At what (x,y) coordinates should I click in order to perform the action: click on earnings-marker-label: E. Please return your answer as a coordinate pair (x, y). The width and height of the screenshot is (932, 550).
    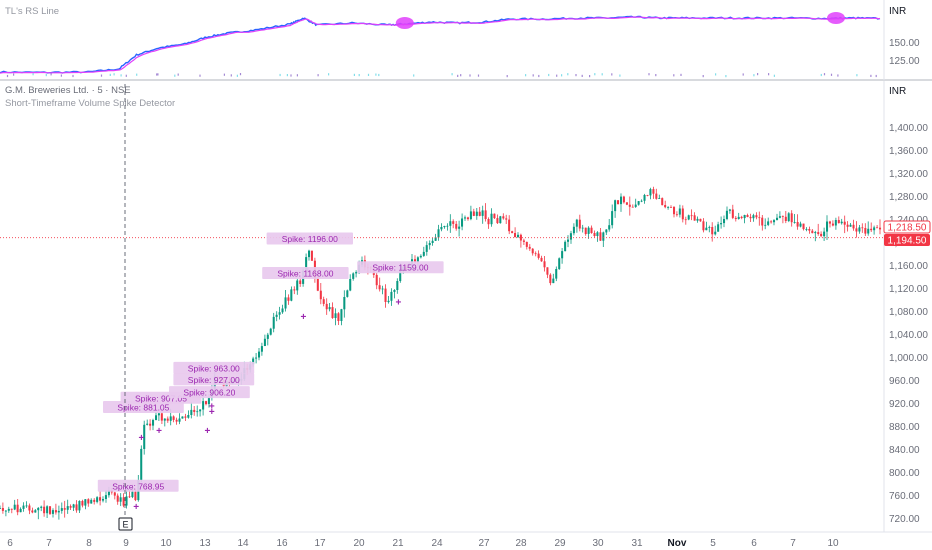
    Looking at the image, I should click on (125, 525).